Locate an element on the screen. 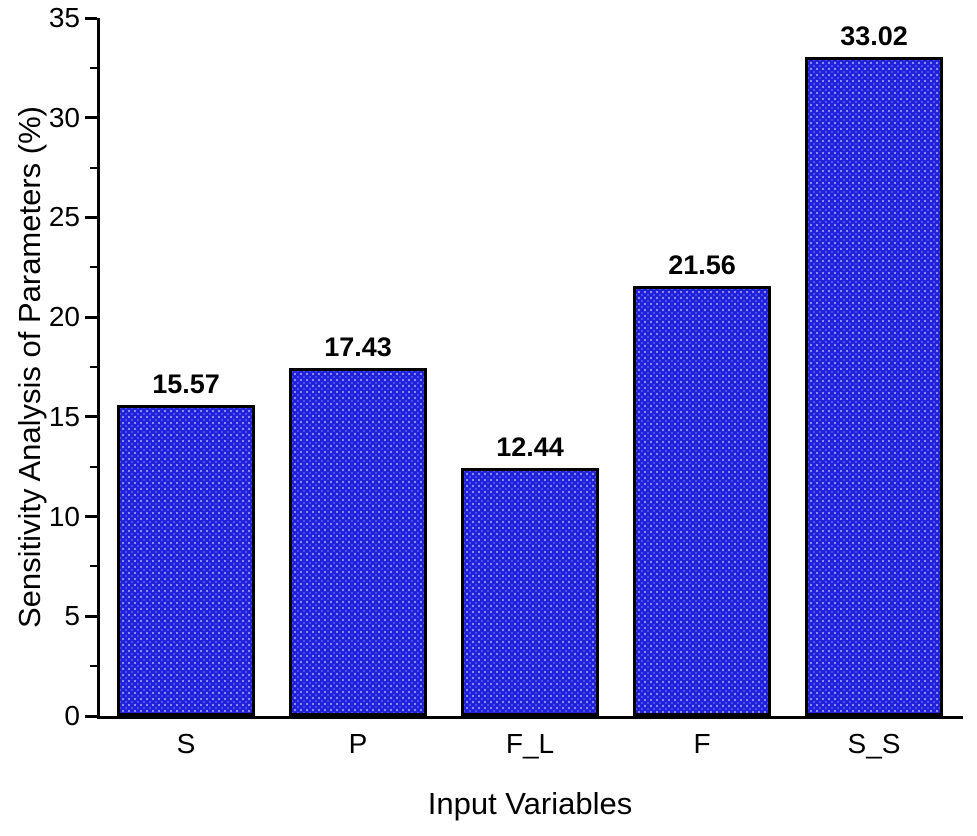 The width and height of the screenshot is (977, 836). x-tick-label-F_L: F_L is located at coordinates (530, 743).